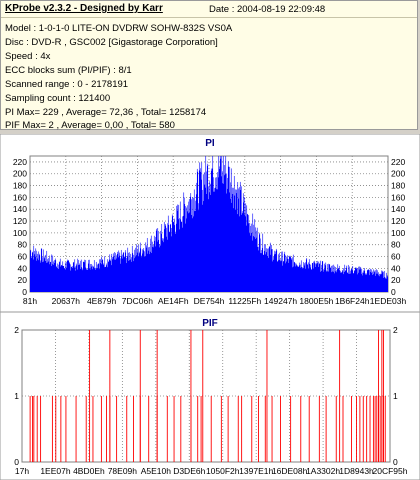 This screenshot has height=480, width=420. Describe the element at coordinates (280, 301) in the screenshot. I see `pi-xtick: 149247h` at that location.